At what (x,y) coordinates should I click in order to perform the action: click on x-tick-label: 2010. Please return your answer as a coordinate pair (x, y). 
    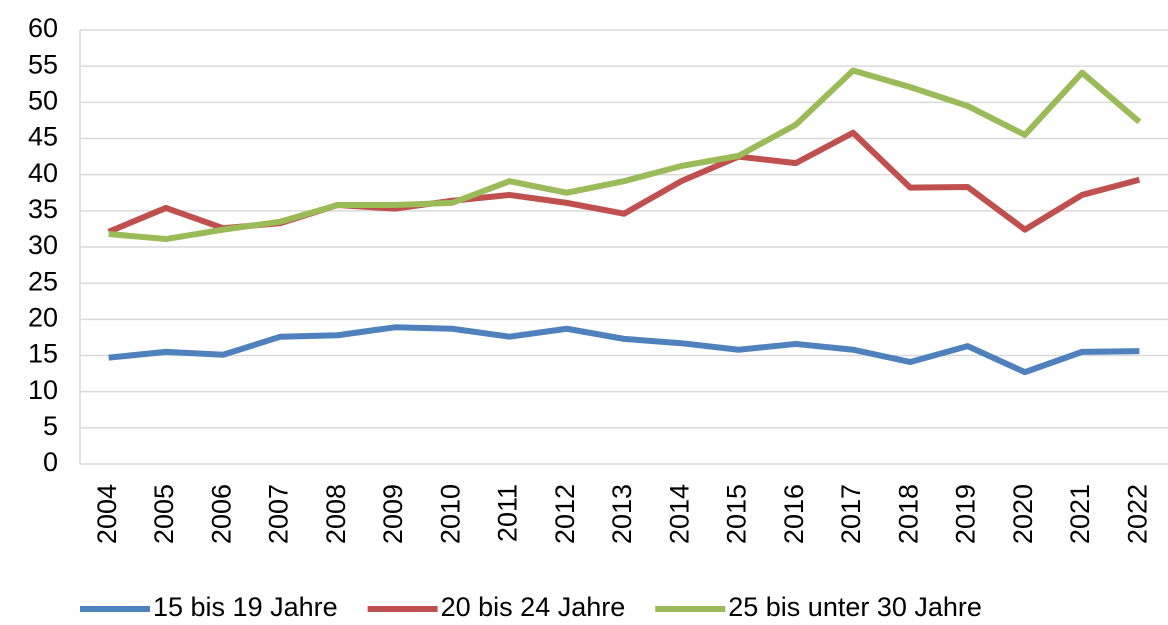
    Looking at the image, I should click on (450, 514).